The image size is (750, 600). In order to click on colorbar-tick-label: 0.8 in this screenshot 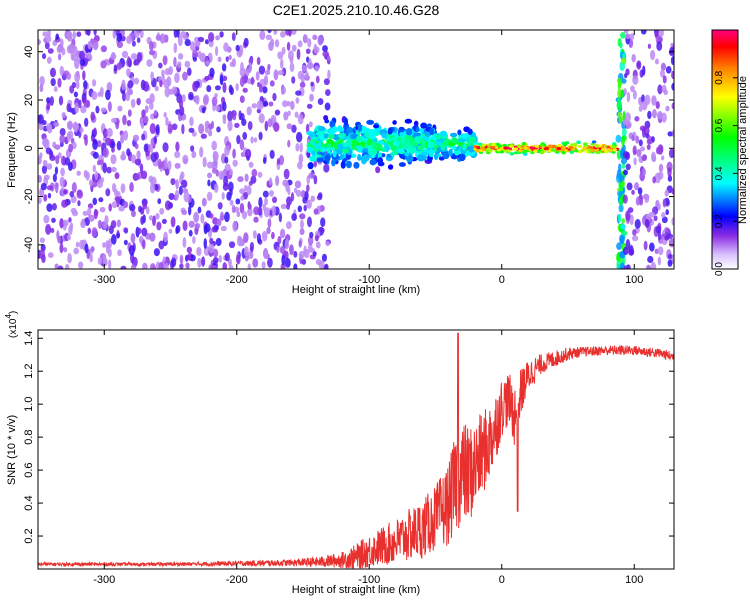, I will do `click(719, 77)`.